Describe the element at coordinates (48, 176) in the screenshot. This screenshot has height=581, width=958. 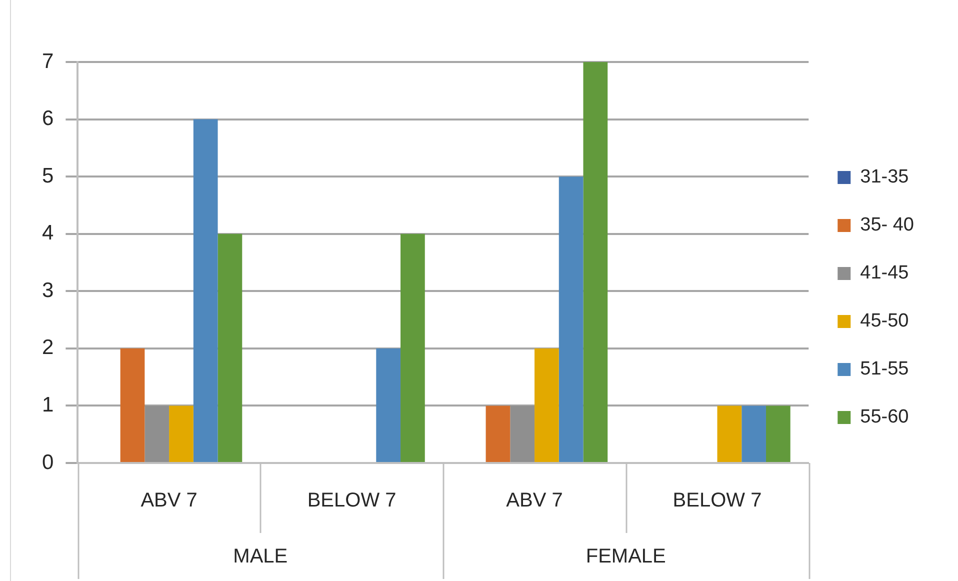
I see `y-tick-label: 5` at that location.